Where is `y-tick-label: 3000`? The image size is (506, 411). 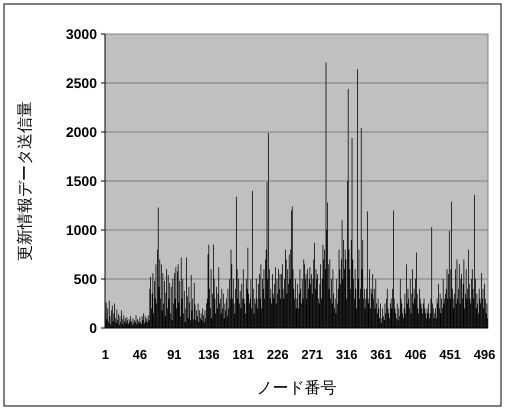
y-tick-label: 3000 is located at coordinates (82, 34).